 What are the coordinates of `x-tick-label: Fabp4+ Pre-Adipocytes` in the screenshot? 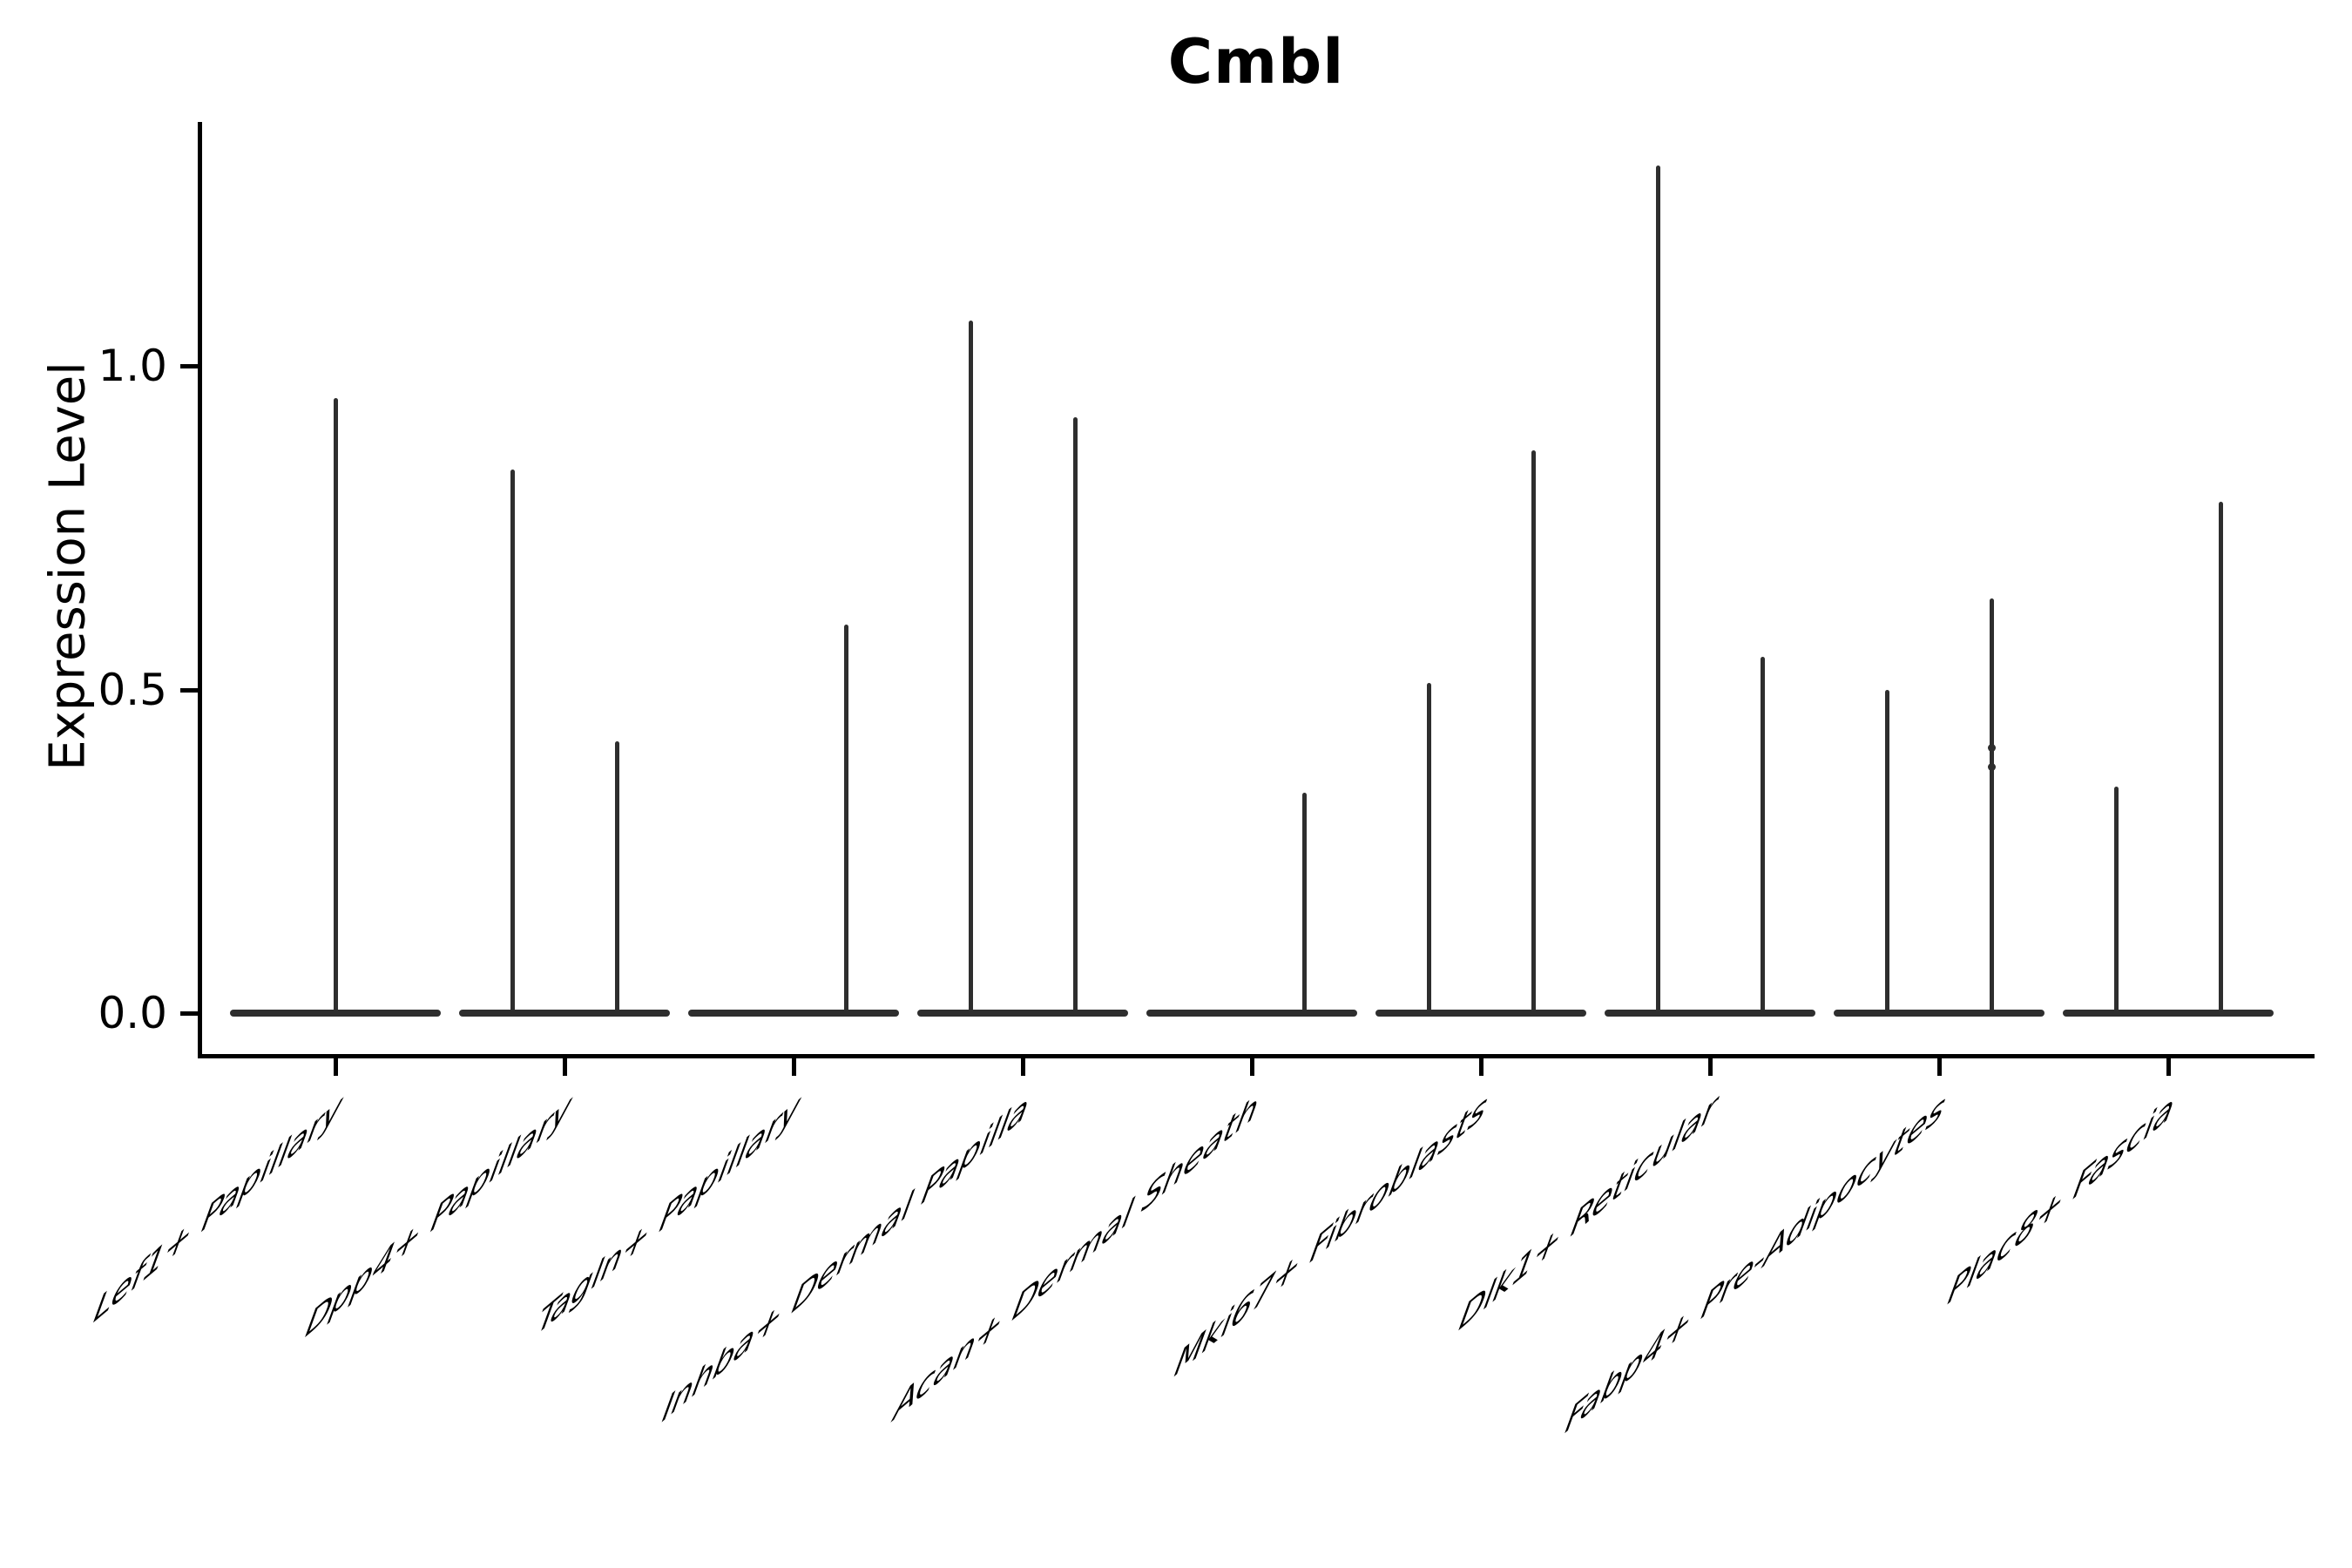 It's located at (1756, 1263).